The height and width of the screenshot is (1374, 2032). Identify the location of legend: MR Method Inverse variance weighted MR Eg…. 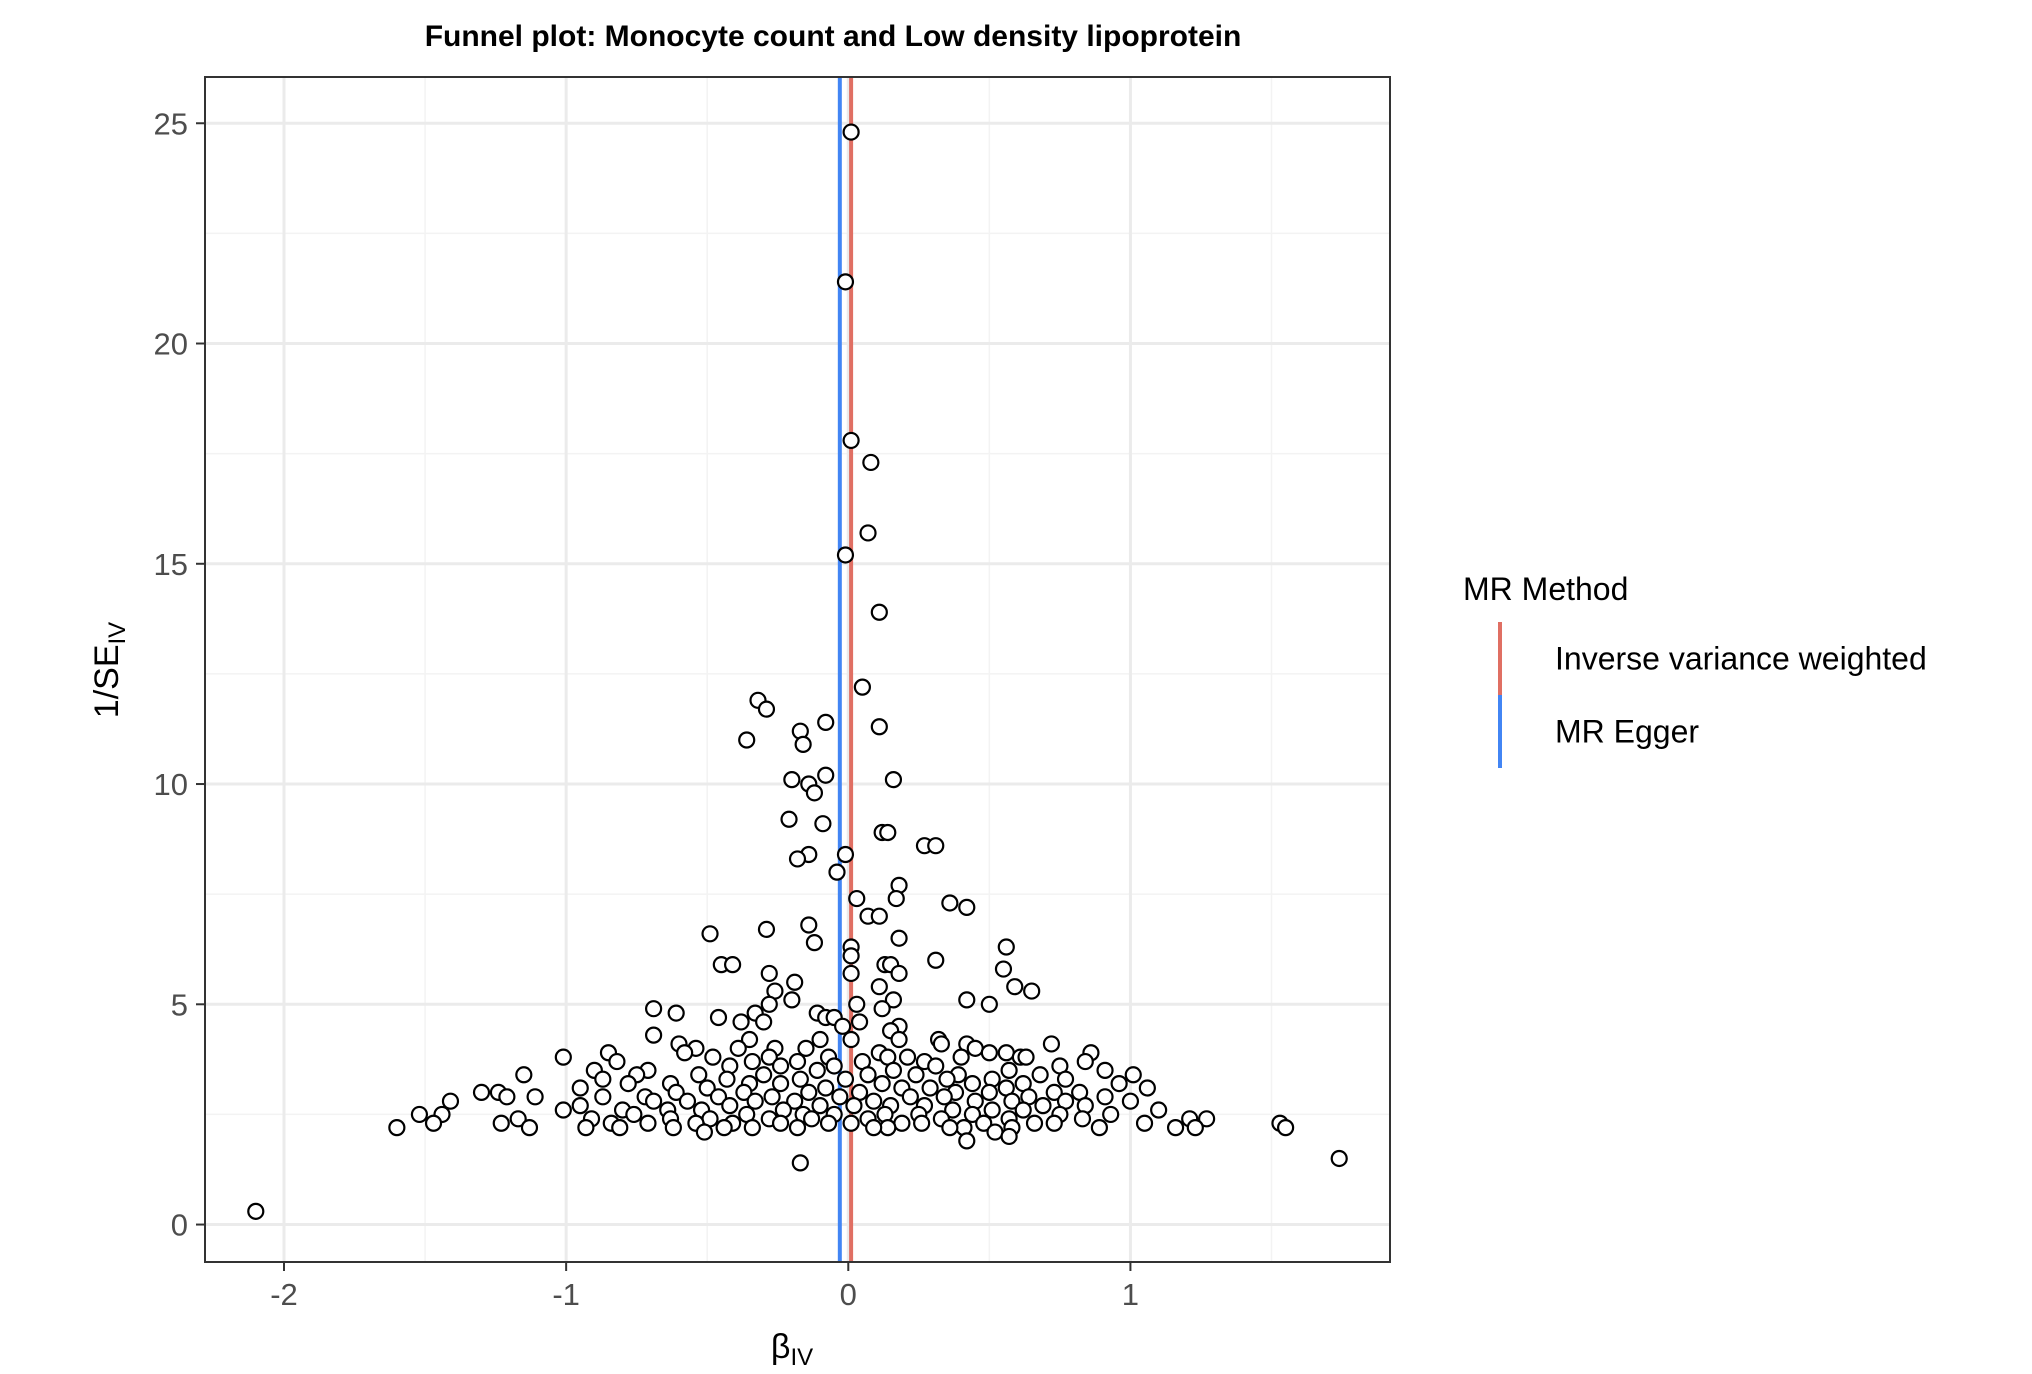
(1695, 669).